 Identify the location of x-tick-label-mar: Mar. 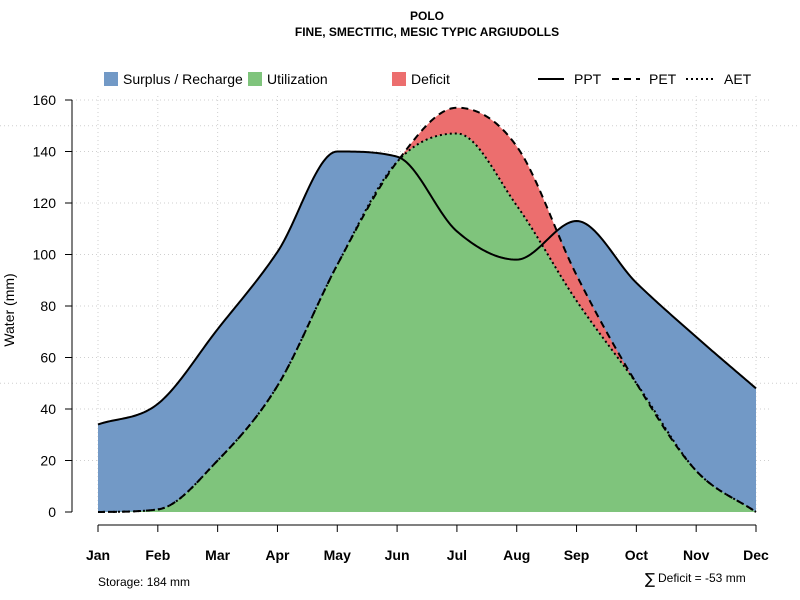
(217, 555).